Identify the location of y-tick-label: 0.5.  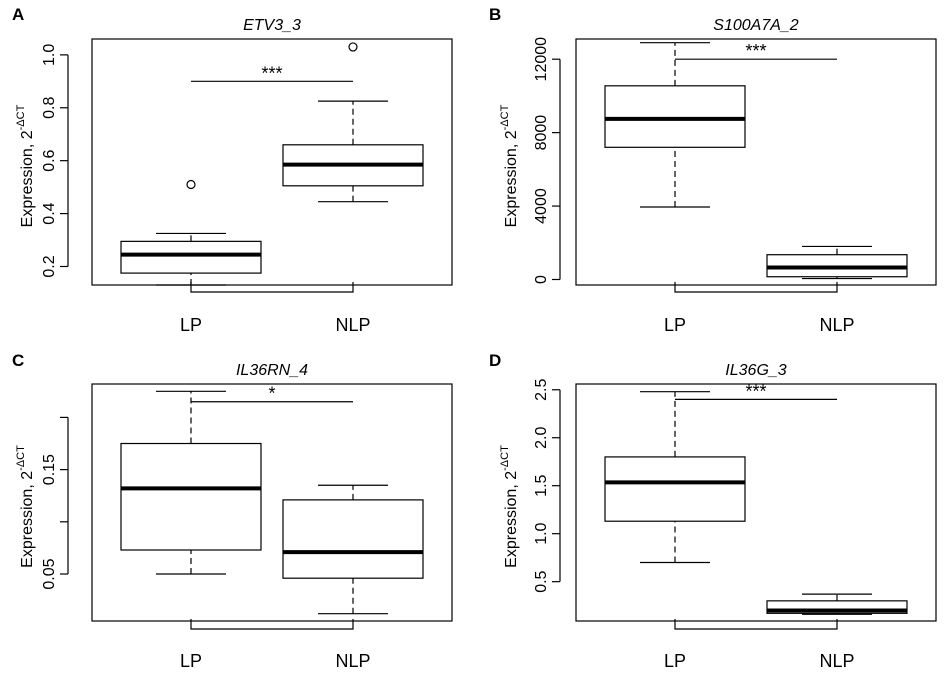
(541, 581).